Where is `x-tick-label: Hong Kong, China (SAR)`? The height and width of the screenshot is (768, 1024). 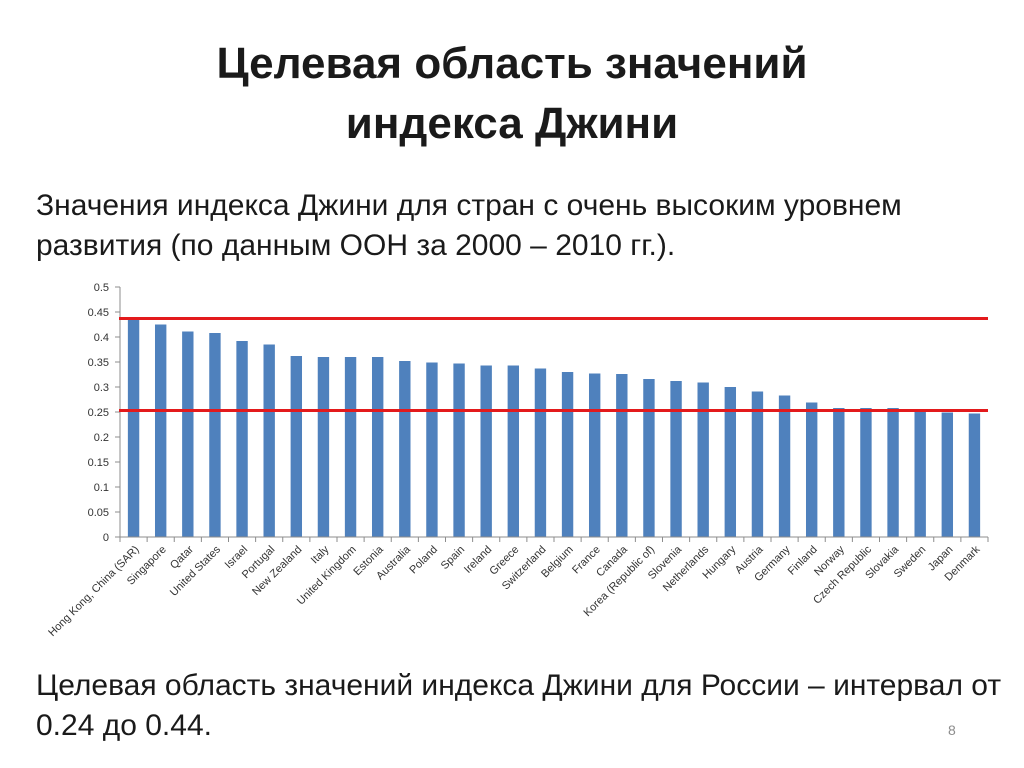
x-tick-label: Hong Kong, China (SAR) is located at coordinates (93, 591).